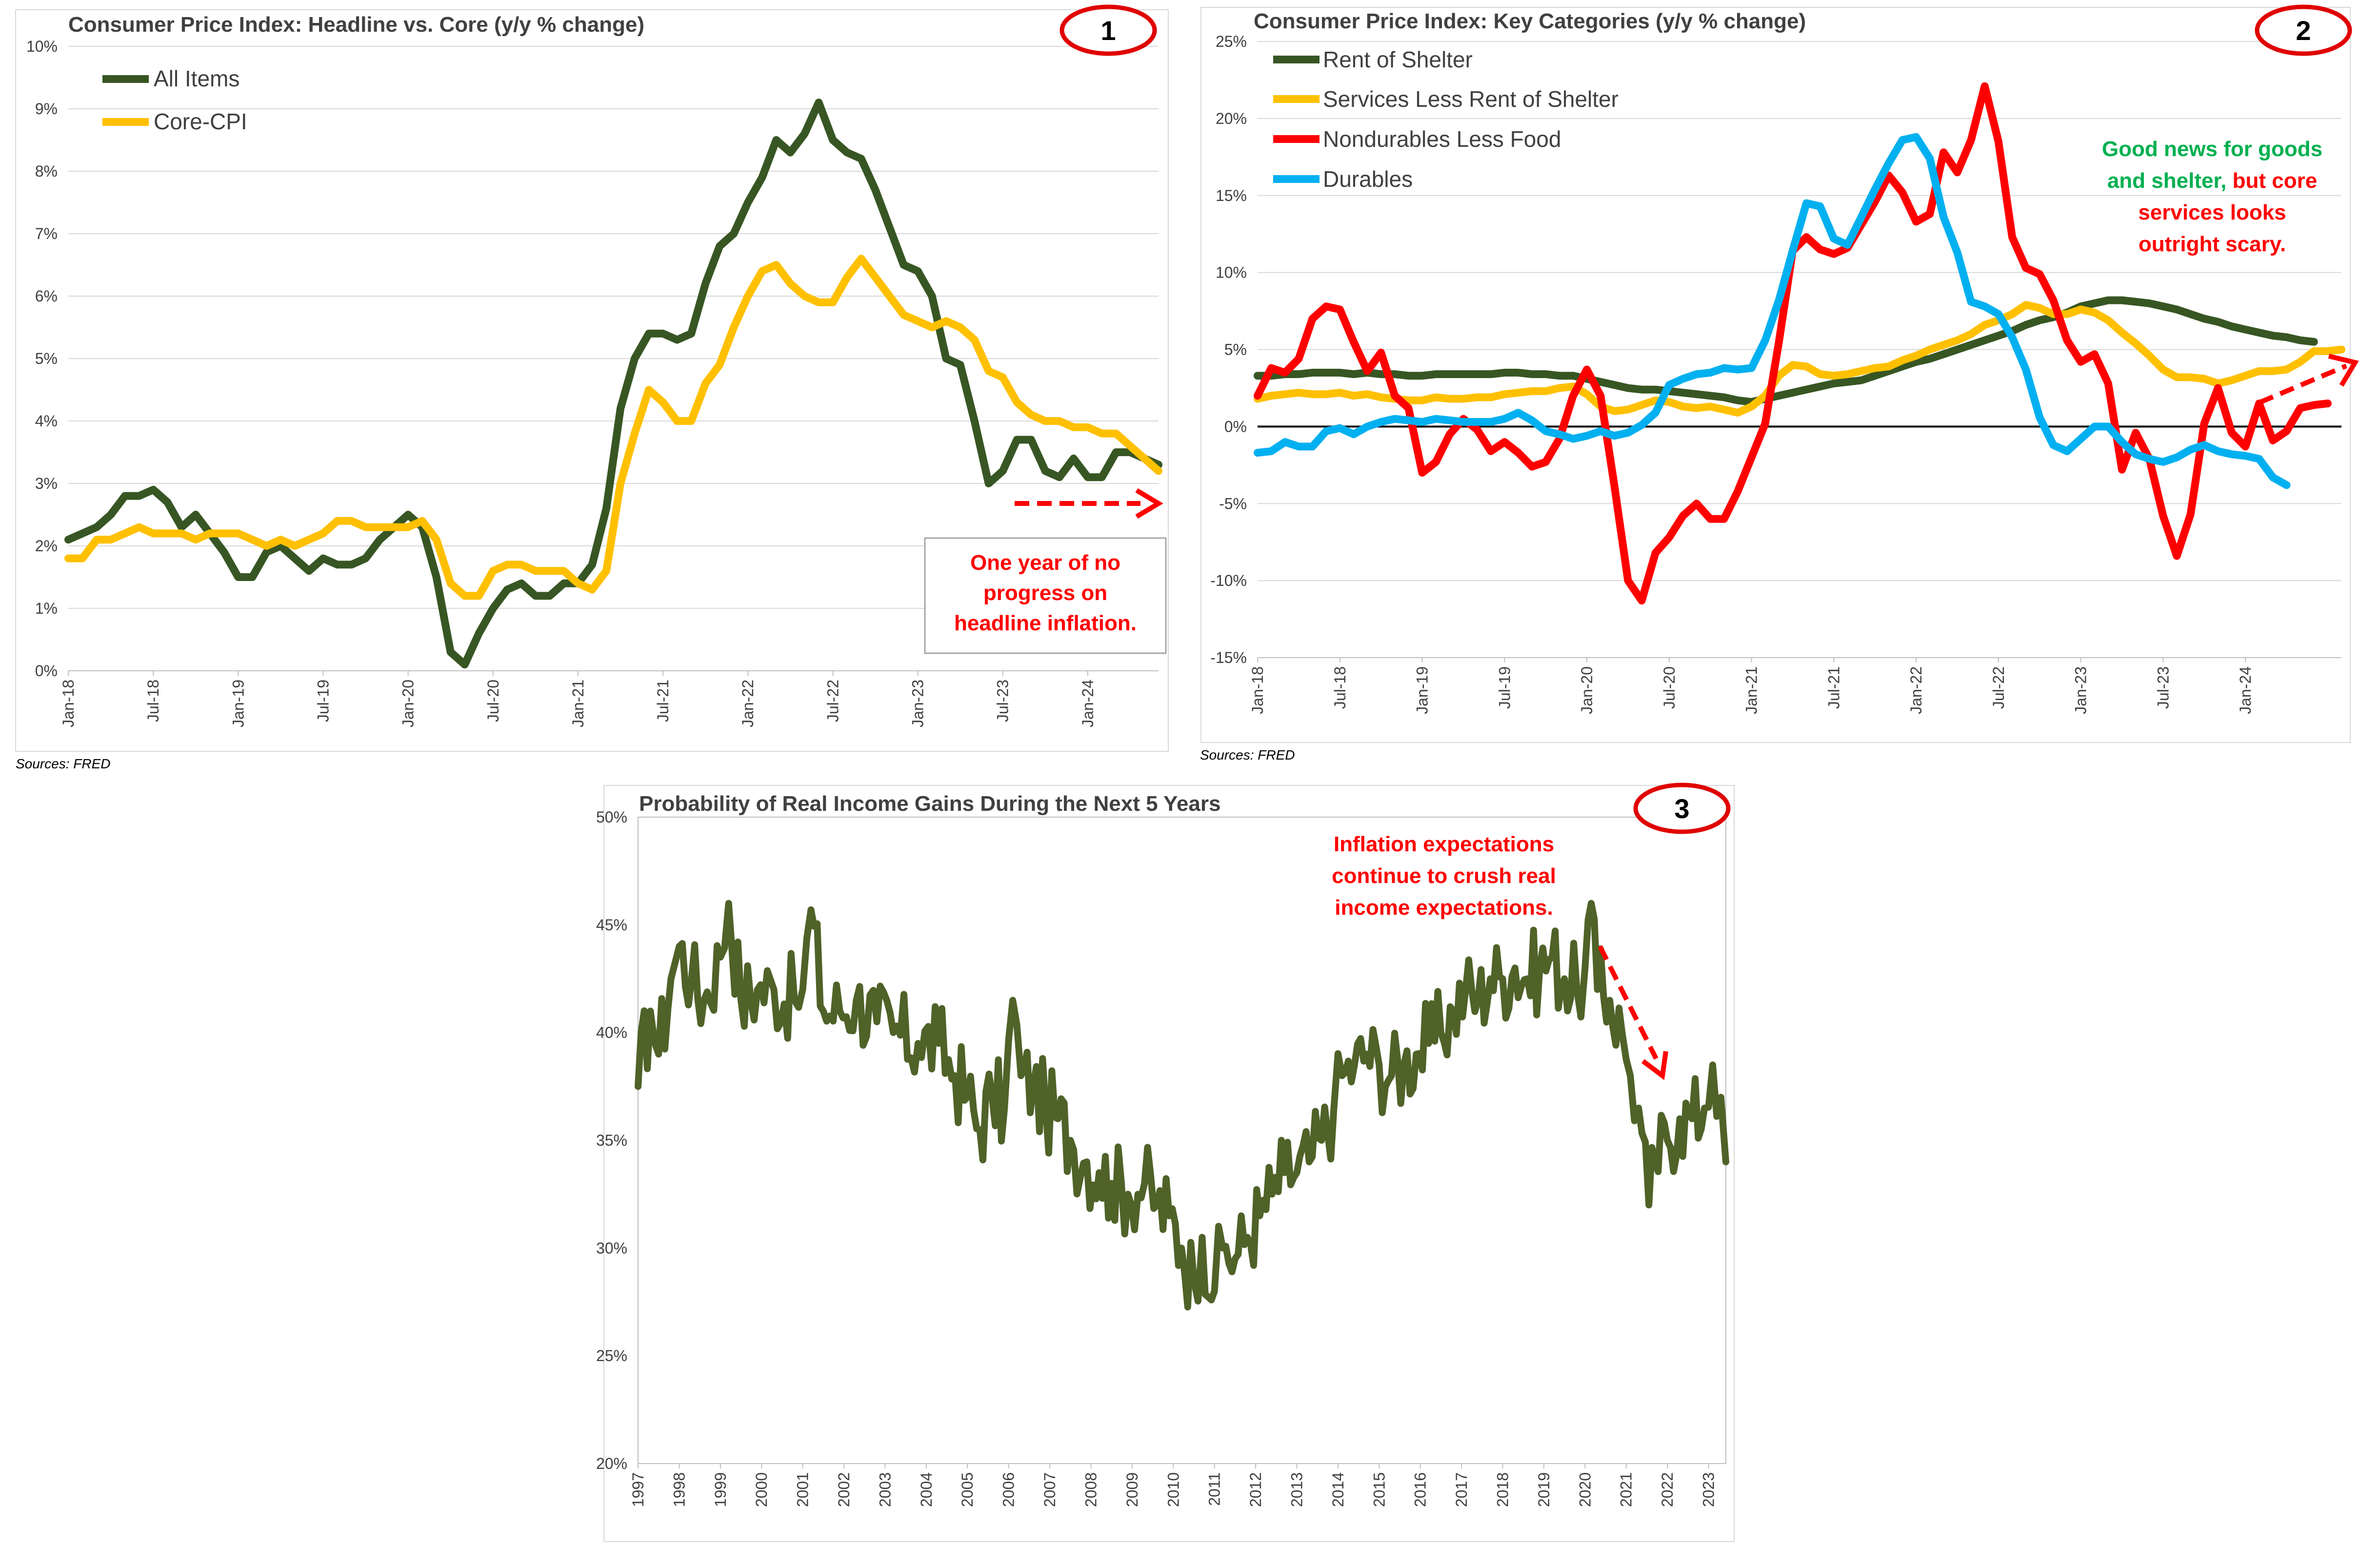  Describe the element at coordinates (1045, 623) in the screenshot. I see `annotation-text: headline inflation.` at that location.